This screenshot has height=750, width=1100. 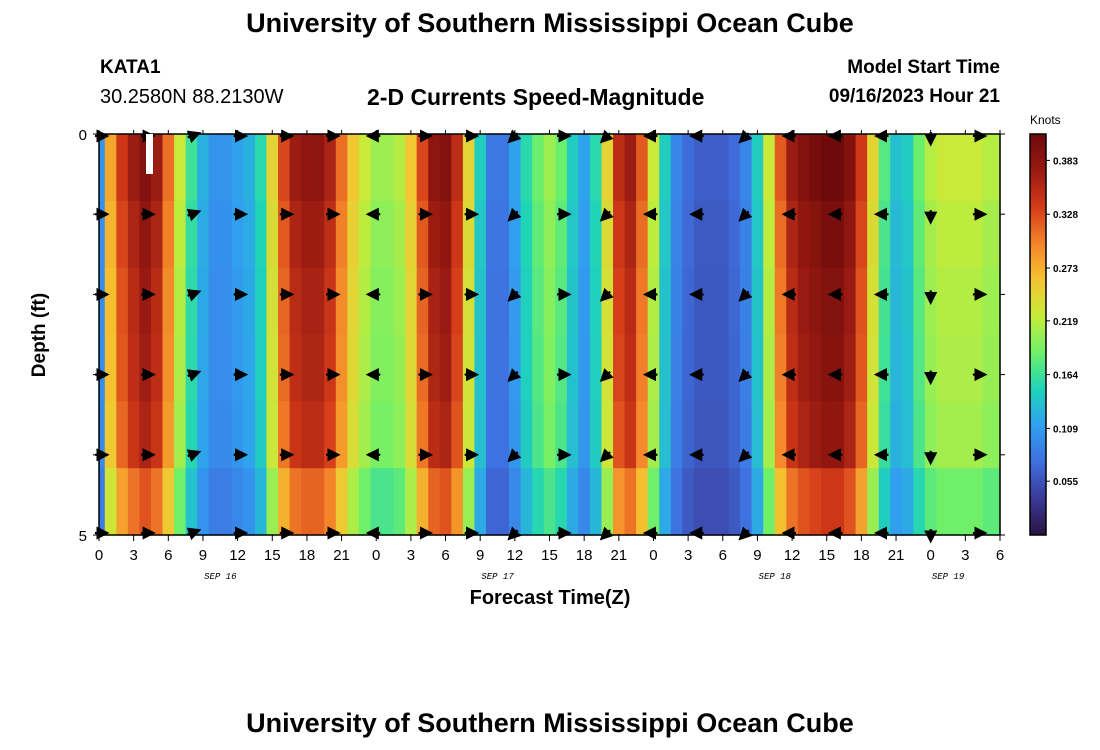 What do you see at coordinates (618, 555) in the screenshot?
I see `x-tick-label: 21` at bounding box center [618, 555].